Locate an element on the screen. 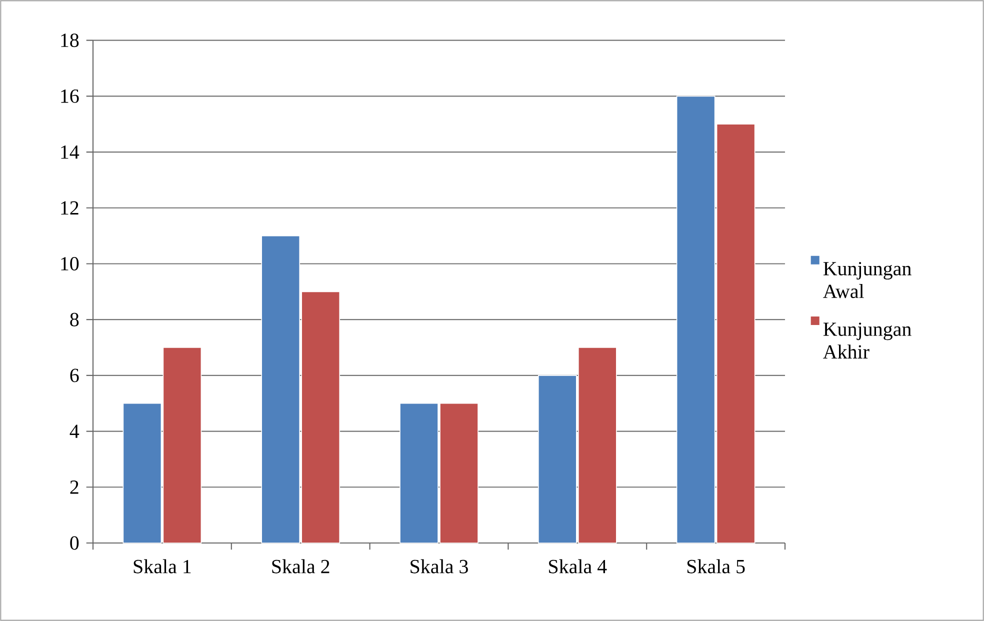  x-tick-label: Skala 1 is located at coordinates (162, 566).